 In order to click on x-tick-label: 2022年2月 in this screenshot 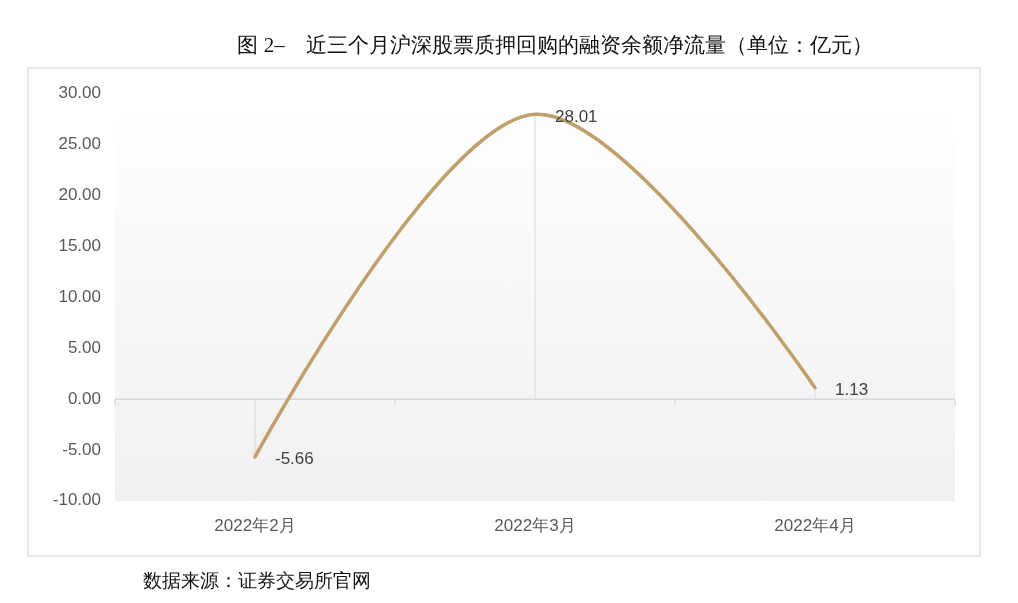, I will do `click(255, 526)`.